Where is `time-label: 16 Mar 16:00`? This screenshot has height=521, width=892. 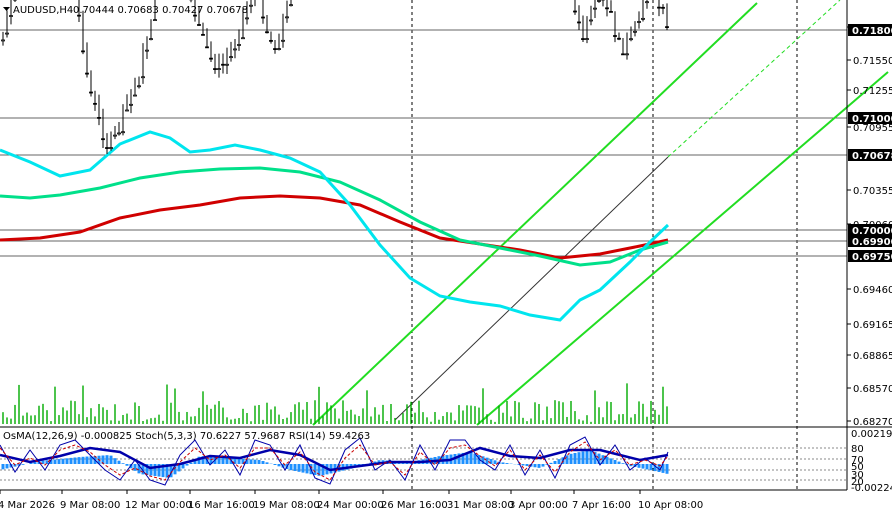
time-label: 16 Mar 16:00 is located at coordinates (221, 505).